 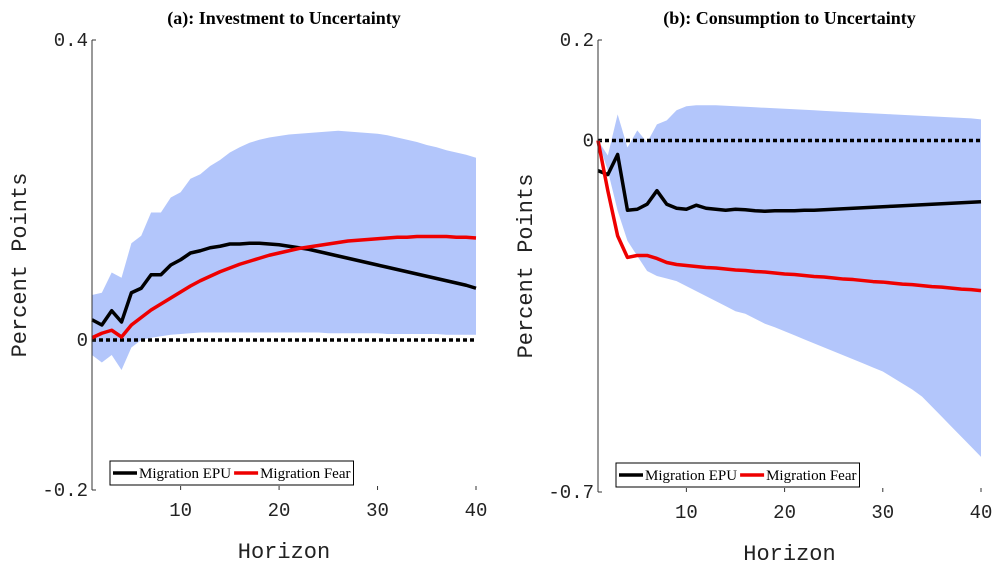 I want to click on chart-title: (b): Consumption to Uncertainty, so click(x=789, y=18).